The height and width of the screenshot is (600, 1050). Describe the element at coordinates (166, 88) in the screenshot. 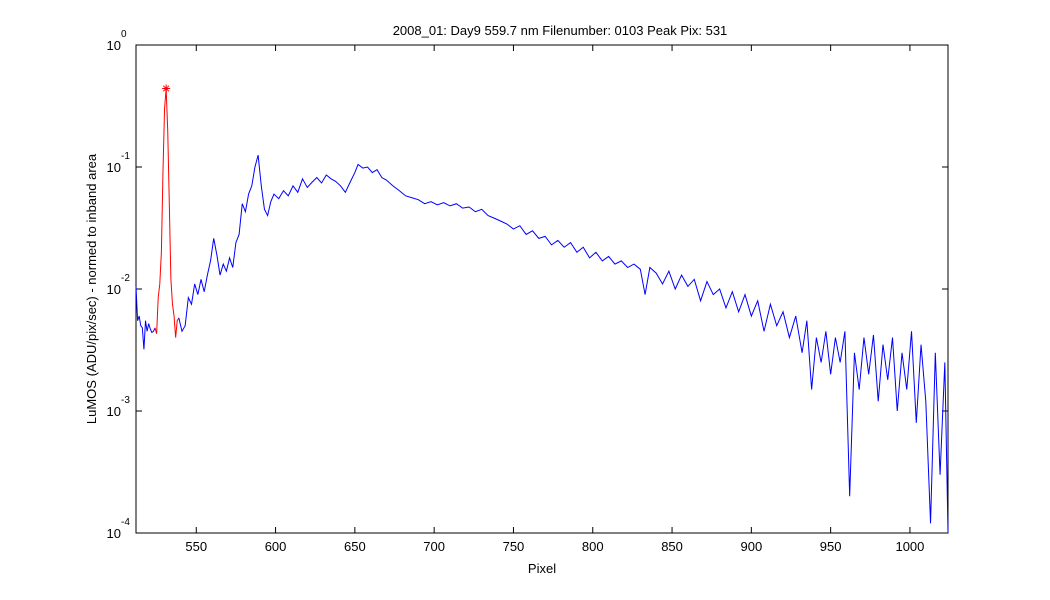

I see `peak-marker` at that location.